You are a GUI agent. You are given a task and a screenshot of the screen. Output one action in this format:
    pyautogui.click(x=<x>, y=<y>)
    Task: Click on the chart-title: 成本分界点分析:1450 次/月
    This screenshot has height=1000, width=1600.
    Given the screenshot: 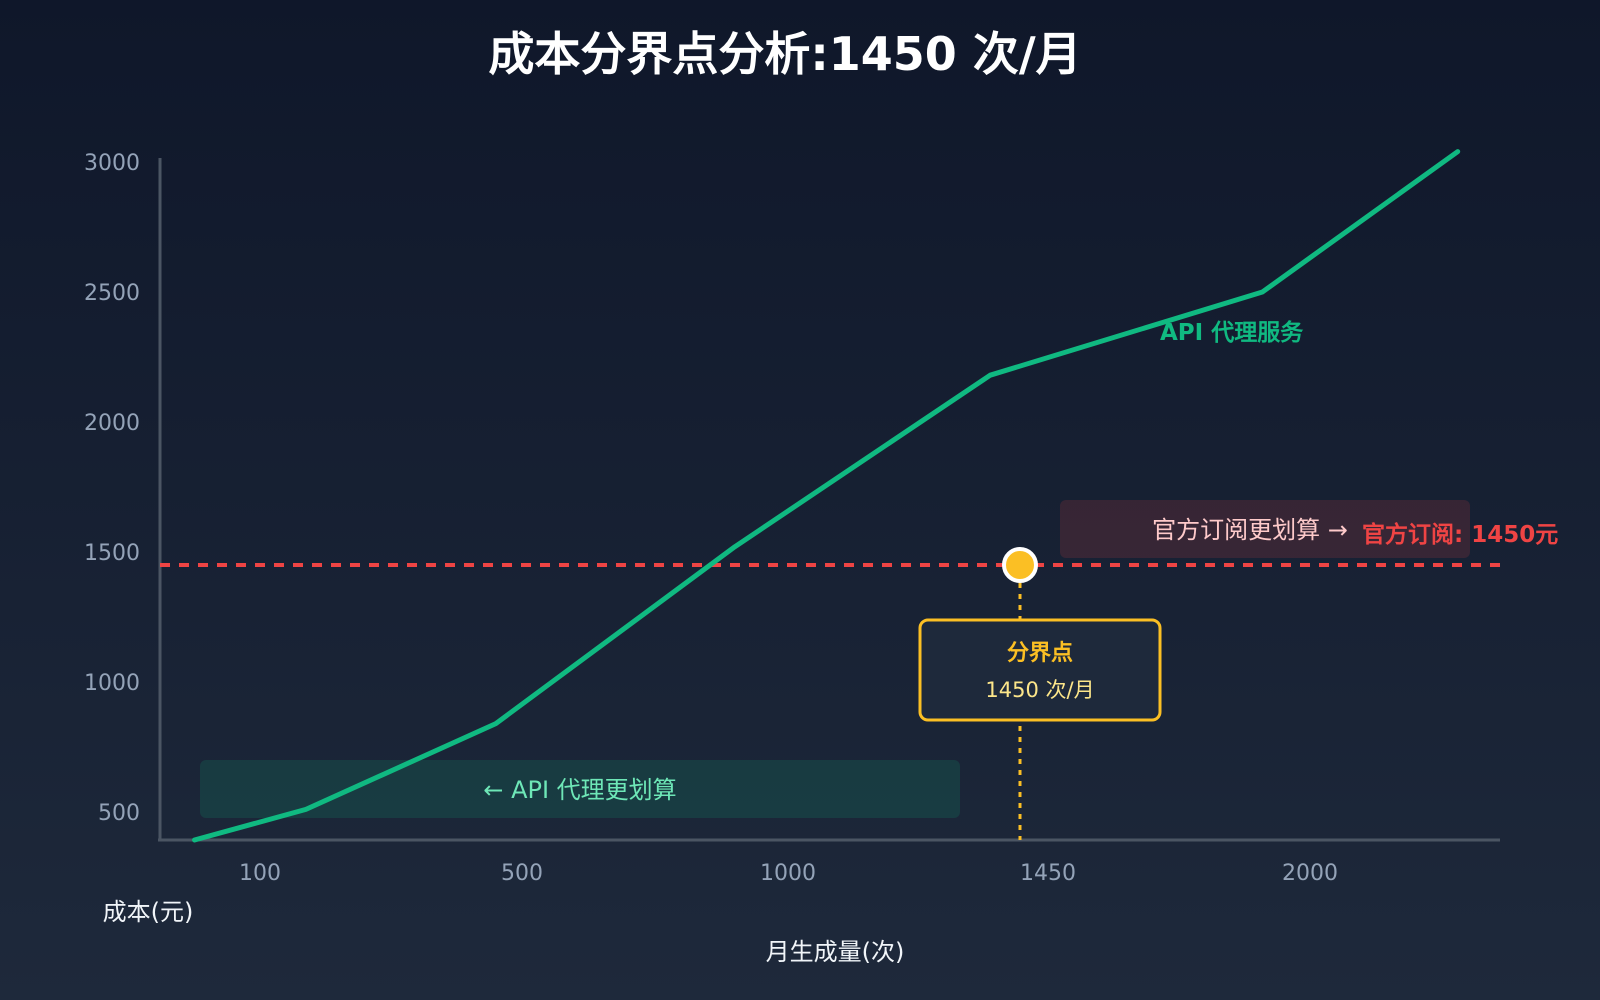 What is the action you would take?
    pyautogui.click(x=784, y=54)
    